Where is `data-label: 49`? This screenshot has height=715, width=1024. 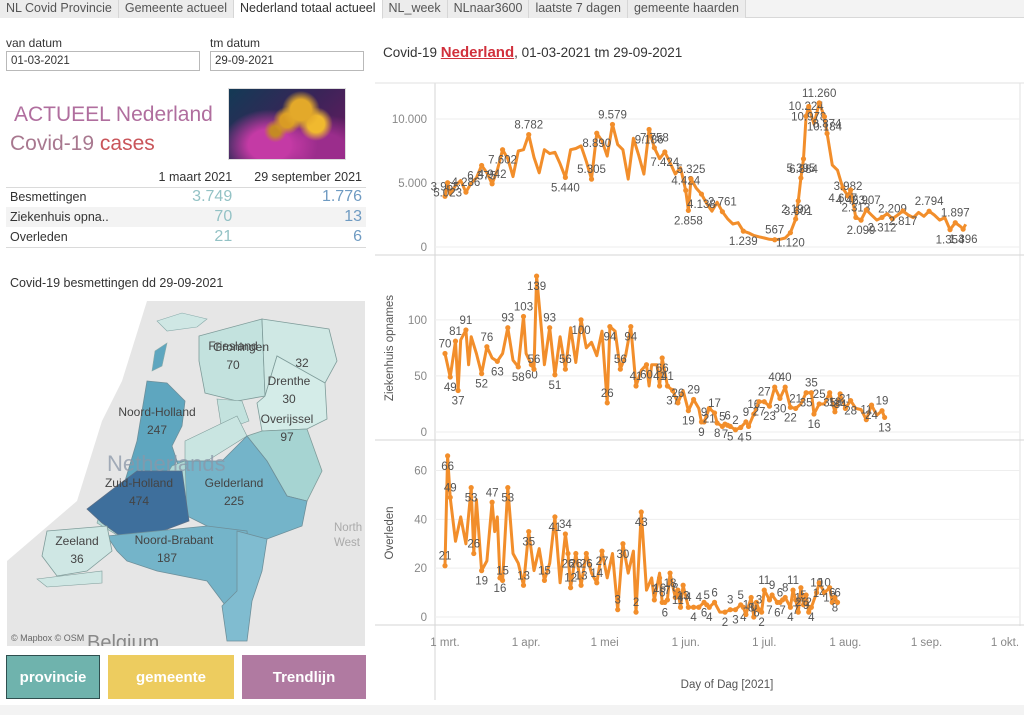
data-label: 49 is located at coordinates (450, 488).